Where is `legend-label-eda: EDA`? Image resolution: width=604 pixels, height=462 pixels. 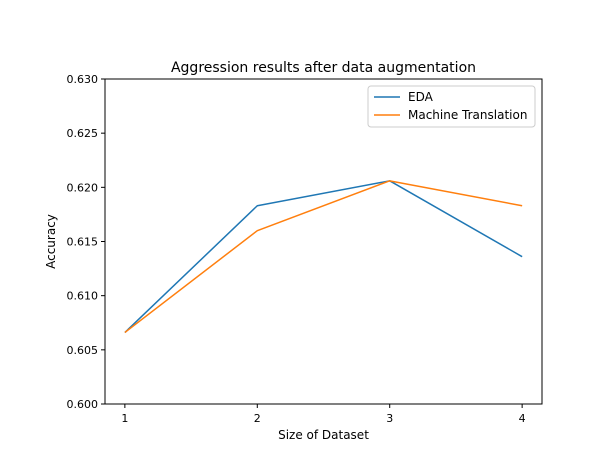
legend-label-eda: EDA is located at coordinates (421, 97).